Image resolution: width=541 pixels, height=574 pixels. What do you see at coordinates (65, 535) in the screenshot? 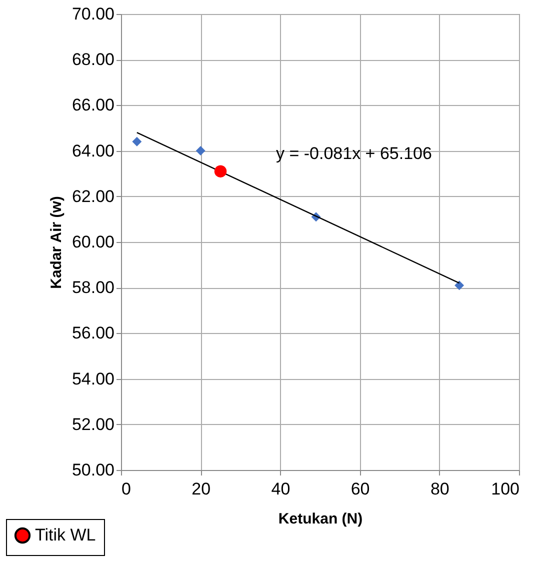
I see `legend-label: Titik WL` at bounding box center [65, 535].